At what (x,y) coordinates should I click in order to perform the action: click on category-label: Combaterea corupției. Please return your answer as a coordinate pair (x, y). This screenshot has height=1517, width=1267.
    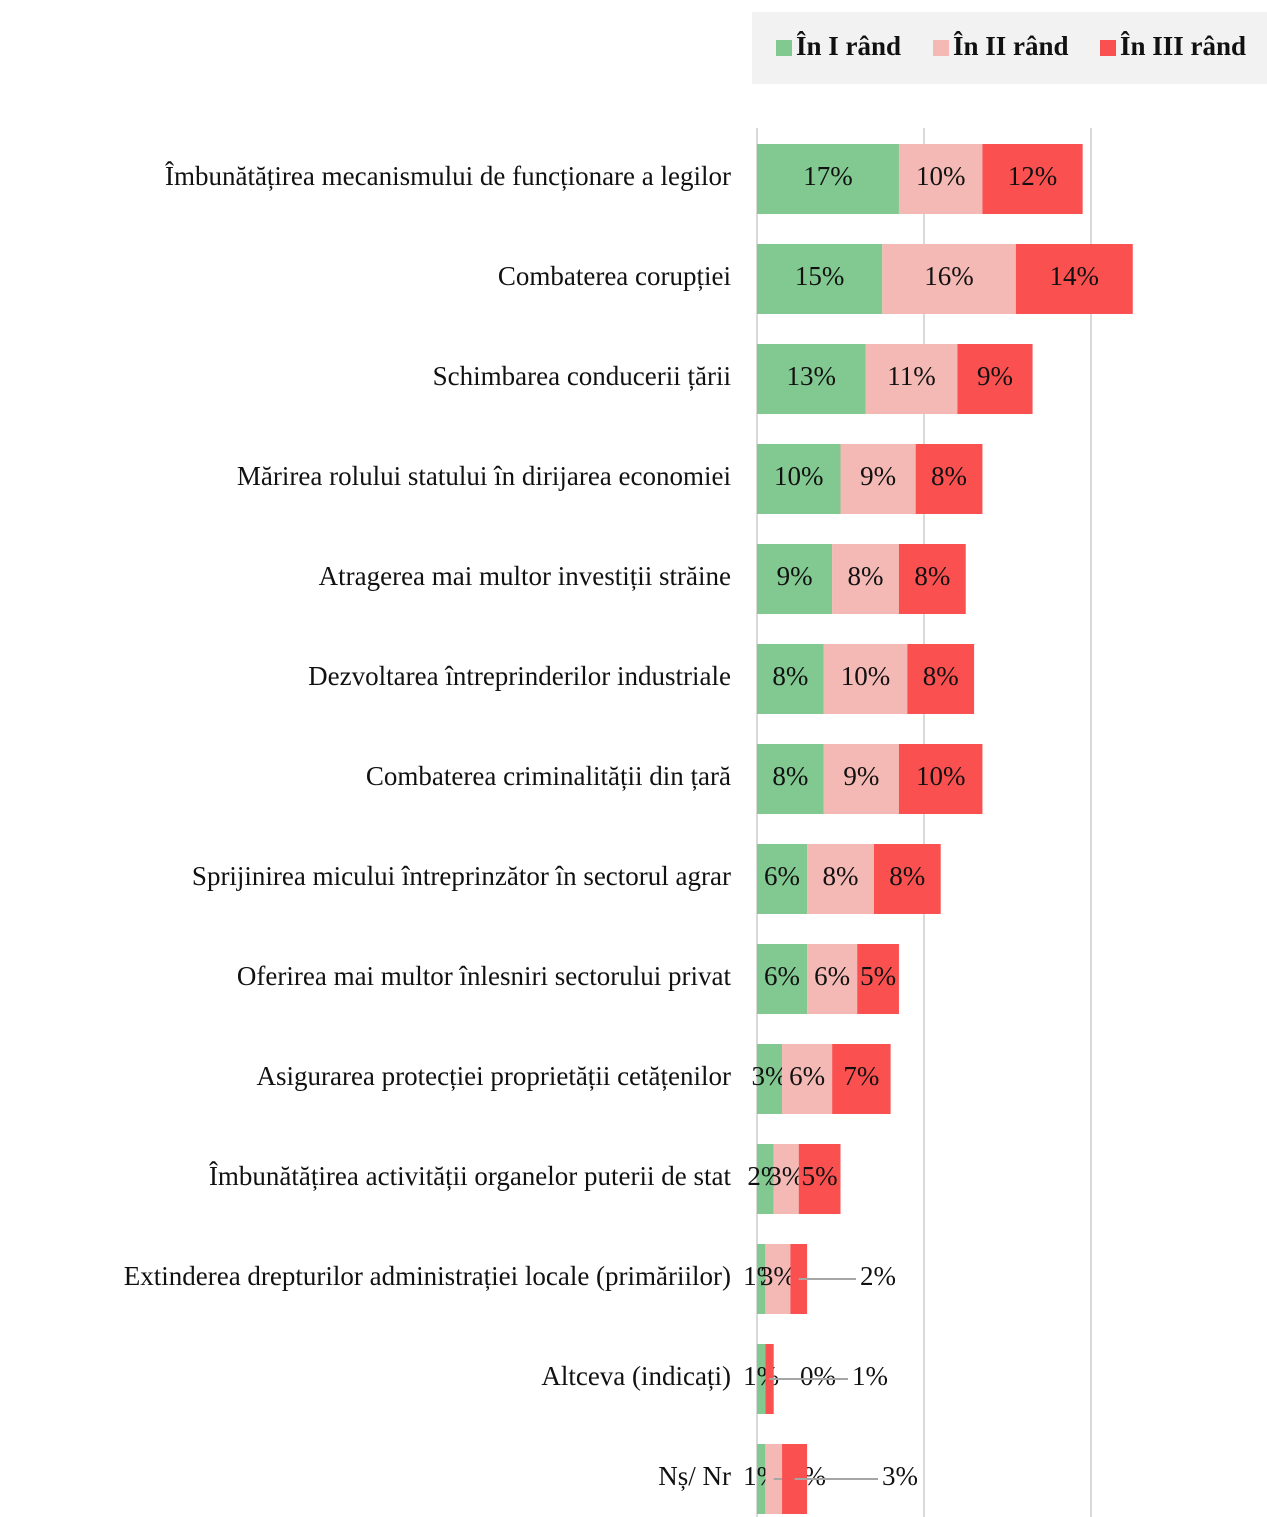
    Looking at the image, I should click on (614, 276).